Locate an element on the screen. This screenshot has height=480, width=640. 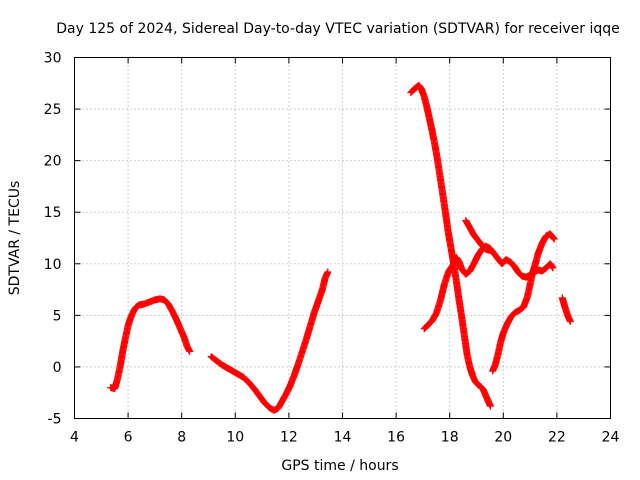
y-tick-label: 30 is located at coordinates (53, 59).